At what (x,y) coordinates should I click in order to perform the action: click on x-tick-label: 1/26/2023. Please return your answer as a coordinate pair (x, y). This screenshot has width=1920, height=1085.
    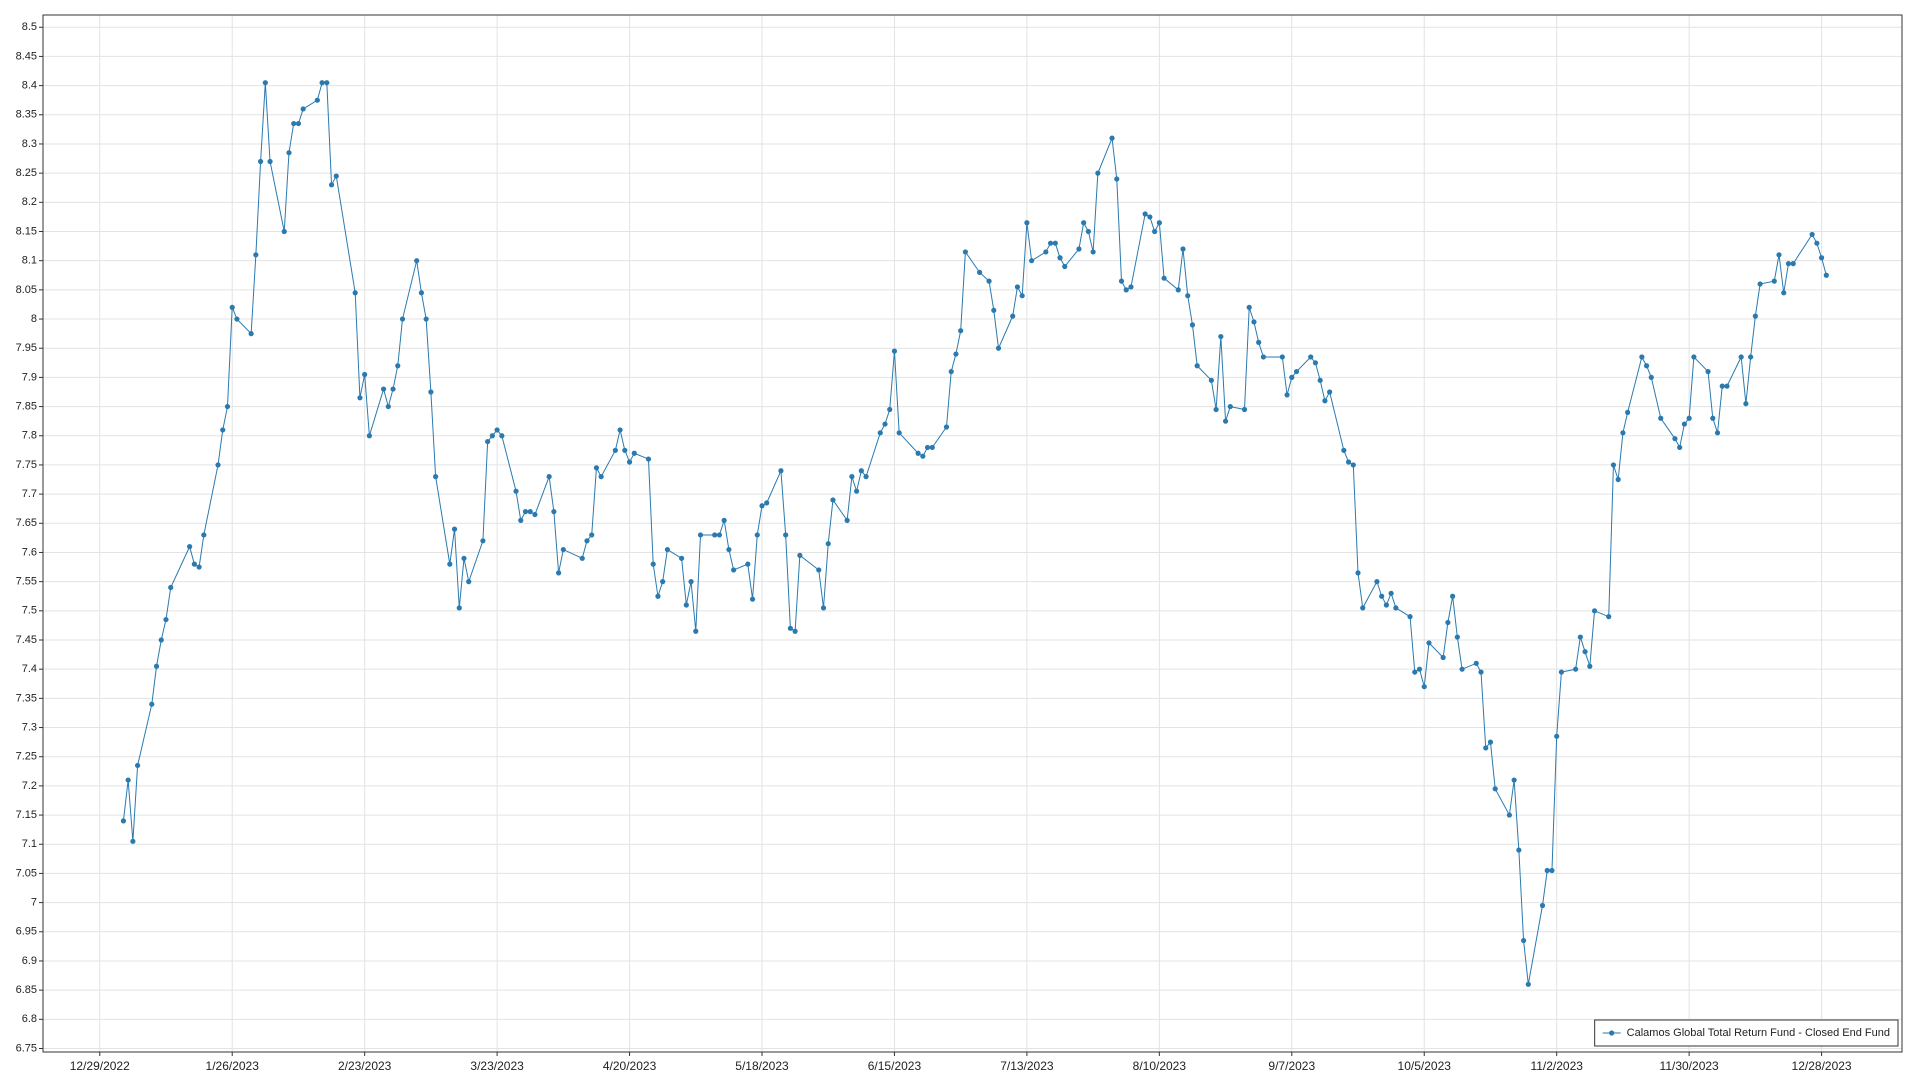
    Looking at the image, I should click on (233, 1066).